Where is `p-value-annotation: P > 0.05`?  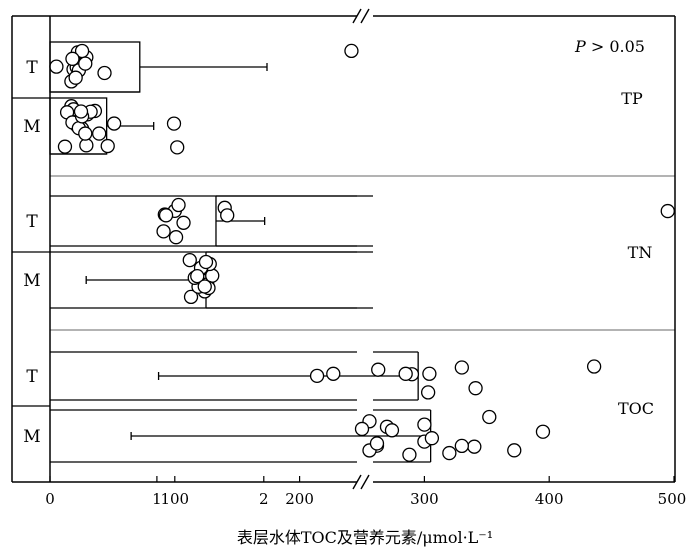 p-value-annotation: P > 0.05 is located at coordinates (609, 46).